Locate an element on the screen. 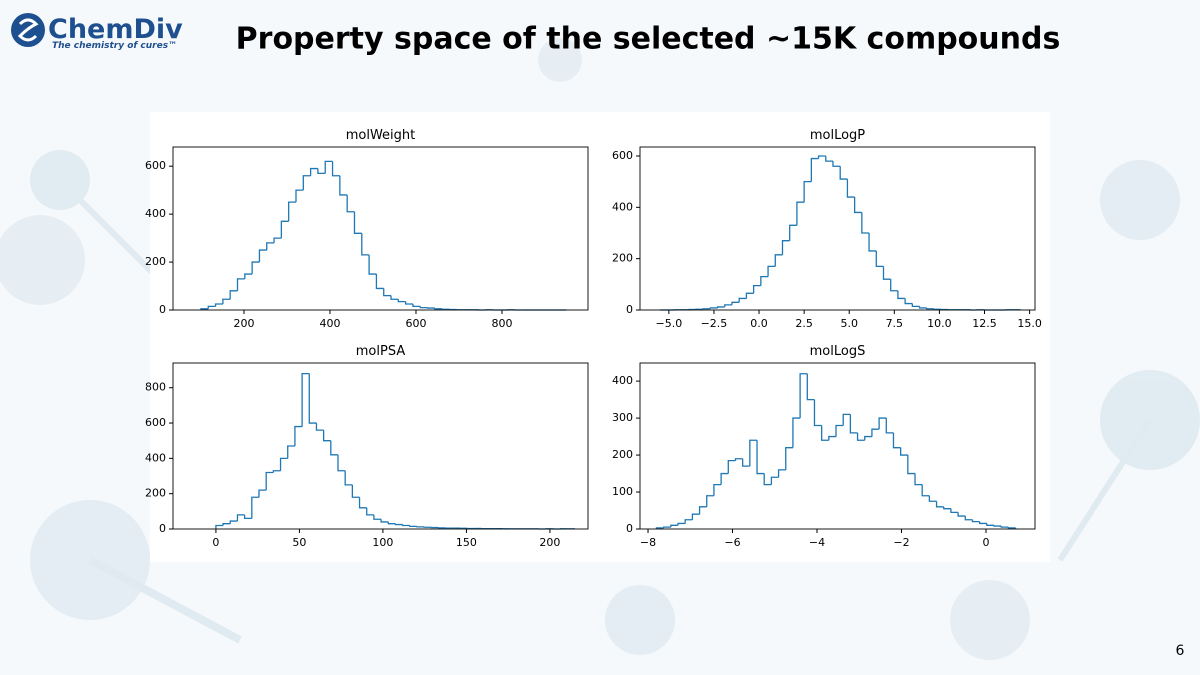 This screenshot has width=1200, height=675. x-tick-label: −2 is located at coordinates (901, 542).